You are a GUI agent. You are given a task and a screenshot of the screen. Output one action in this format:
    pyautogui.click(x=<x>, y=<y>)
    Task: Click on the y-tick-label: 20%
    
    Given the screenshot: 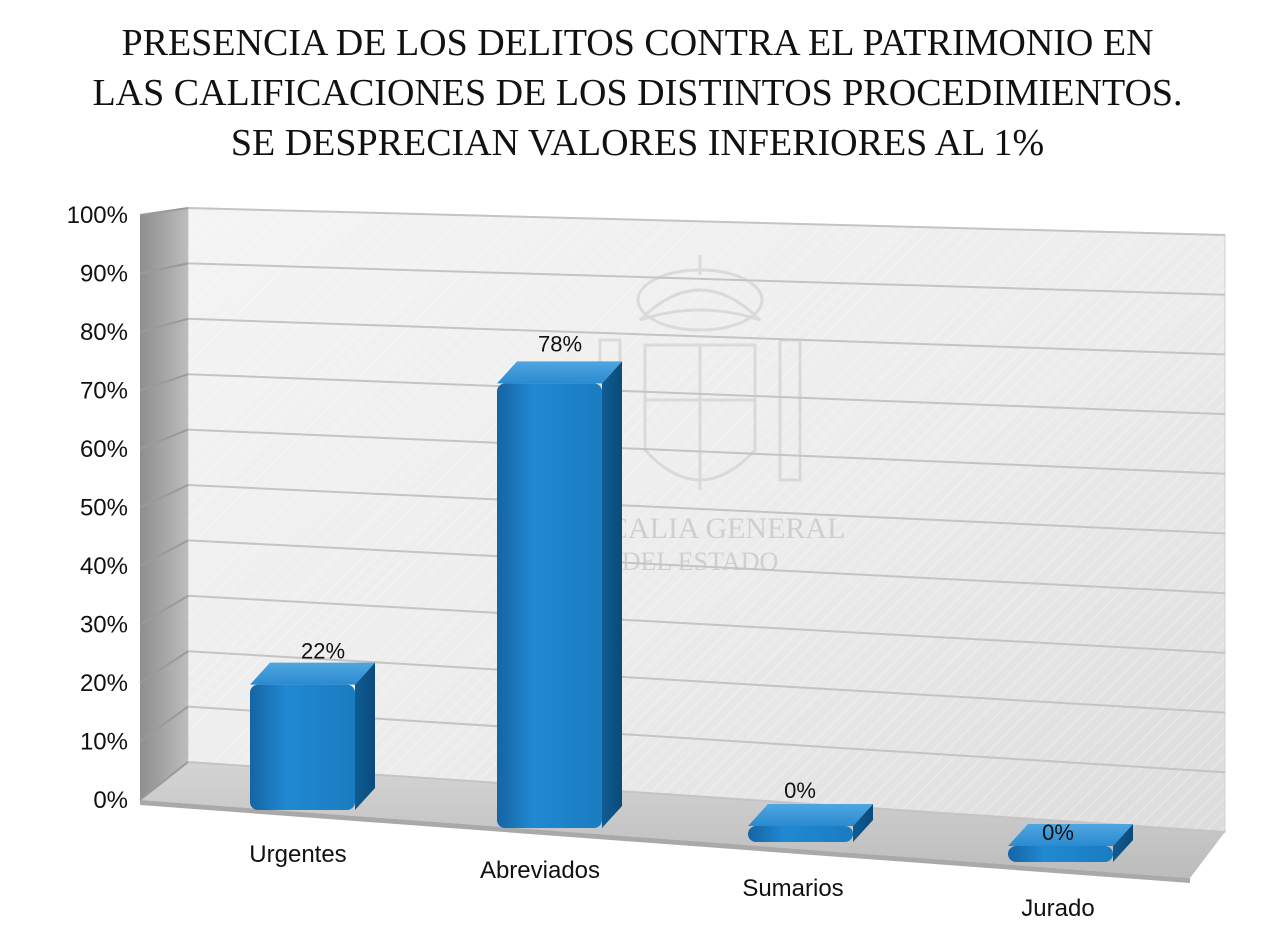 What is the action you would take?
    pyautogui.click(x=104, y=683)
    